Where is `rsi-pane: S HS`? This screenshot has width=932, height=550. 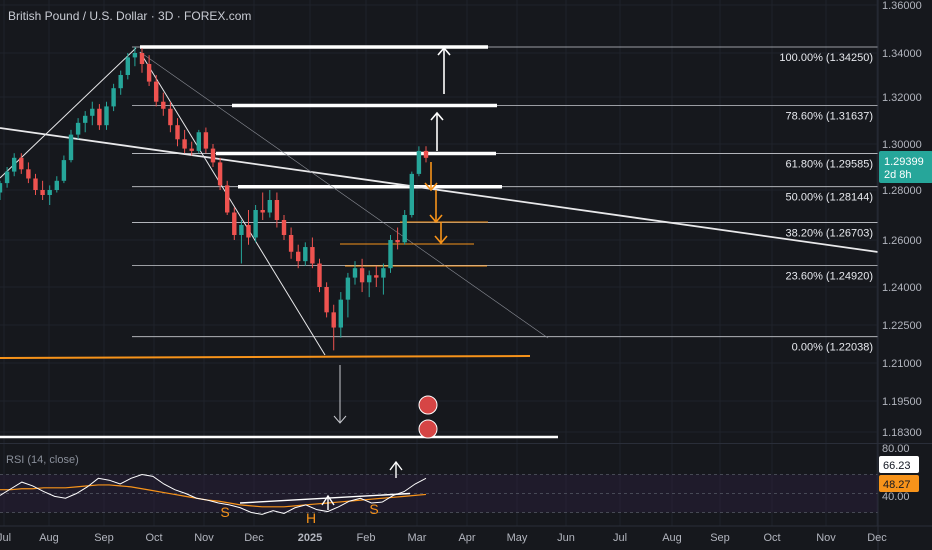 rsi-pane: S HS is located at coordinates (439, 493).